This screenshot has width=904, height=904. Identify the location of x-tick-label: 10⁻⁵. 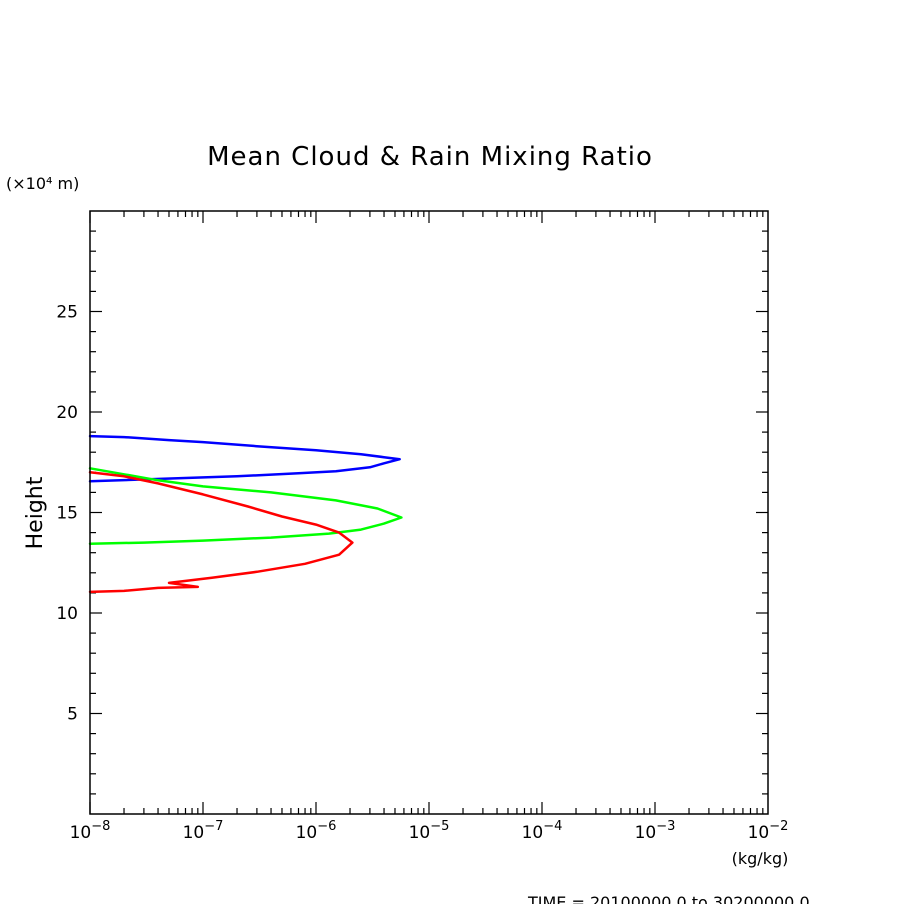
(429, 831).